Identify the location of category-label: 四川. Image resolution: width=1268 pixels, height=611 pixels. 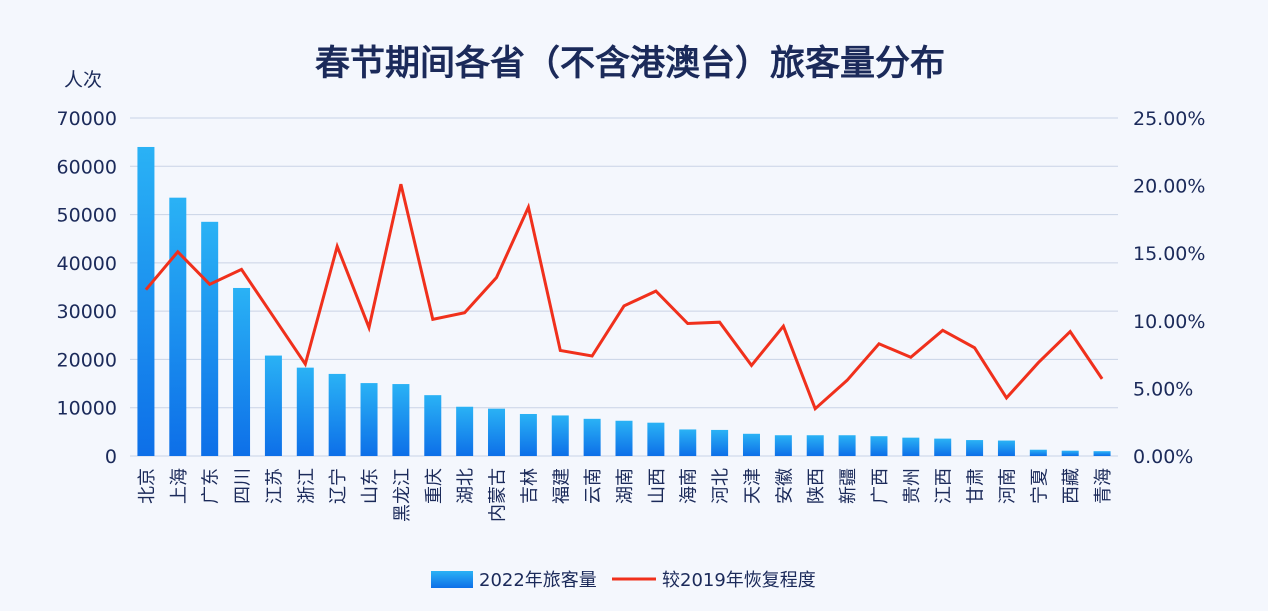
(243, 486).